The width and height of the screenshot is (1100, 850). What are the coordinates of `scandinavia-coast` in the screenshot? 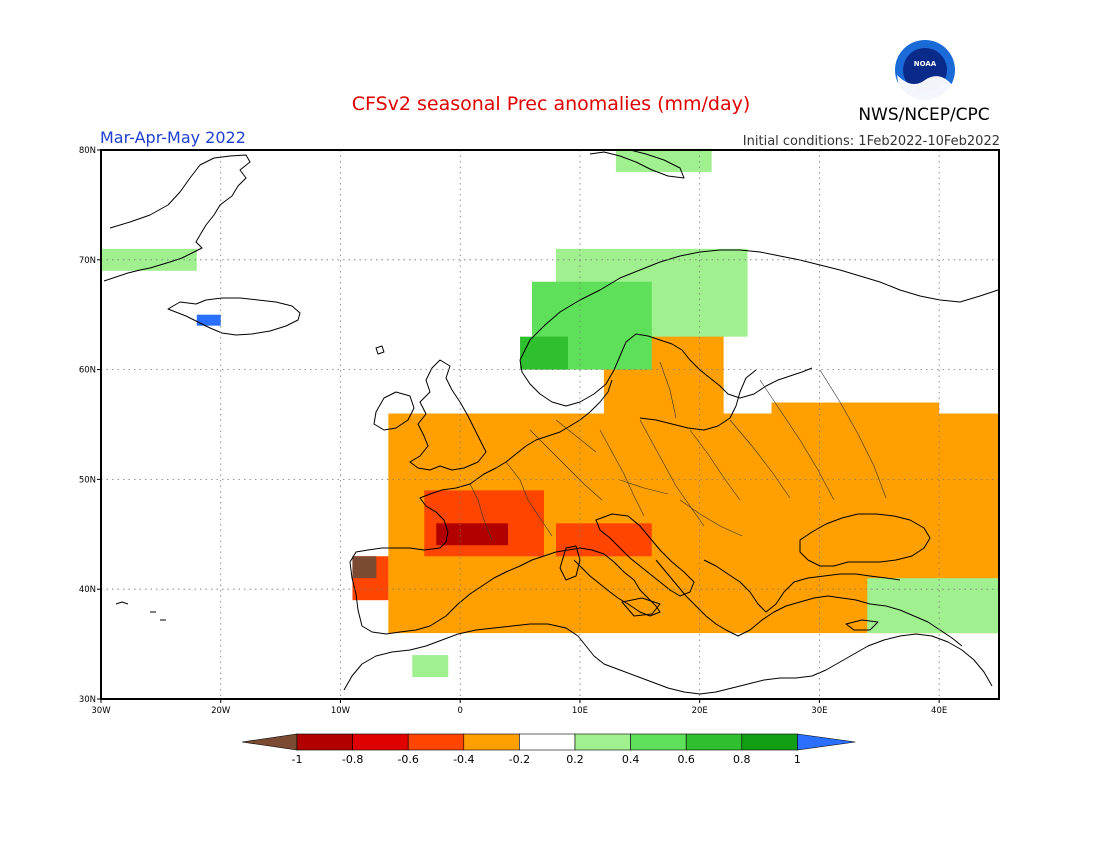 It's located at (666, 370).